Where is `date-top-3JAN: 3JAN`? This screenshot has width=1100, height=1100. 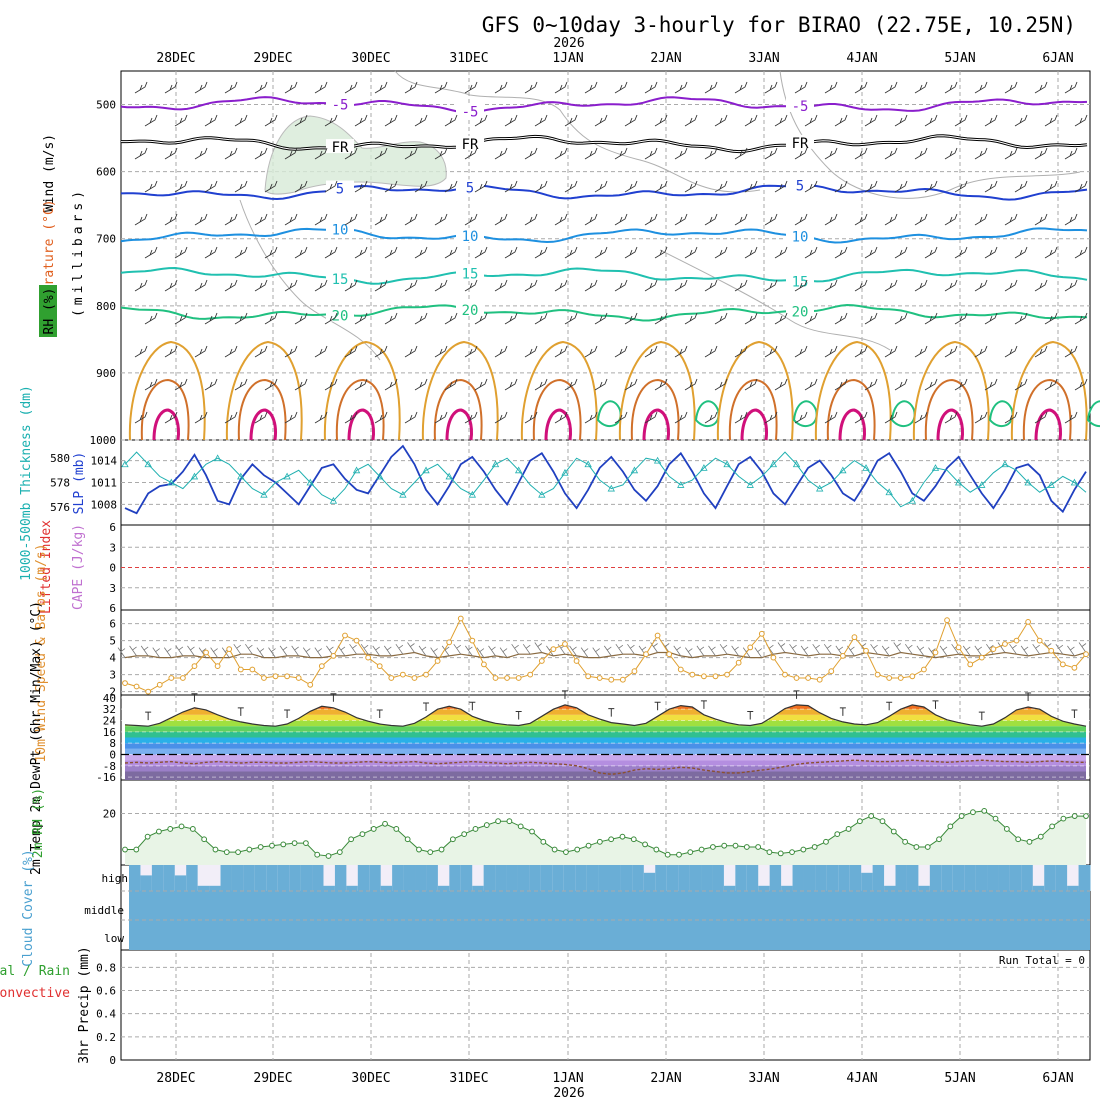 date-top-3JAN: 3JAN is located at coordinates (763, 58).